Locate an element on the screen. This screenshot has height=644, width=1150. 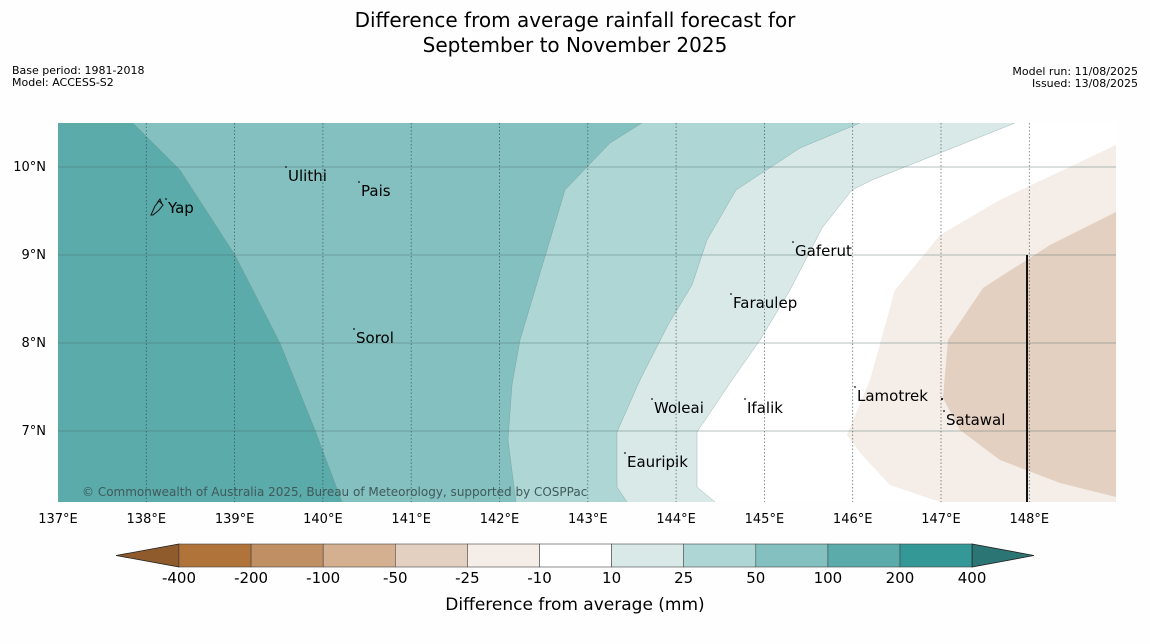
place-label-ulithi: Ulithi is located at coordinates (307, 176).